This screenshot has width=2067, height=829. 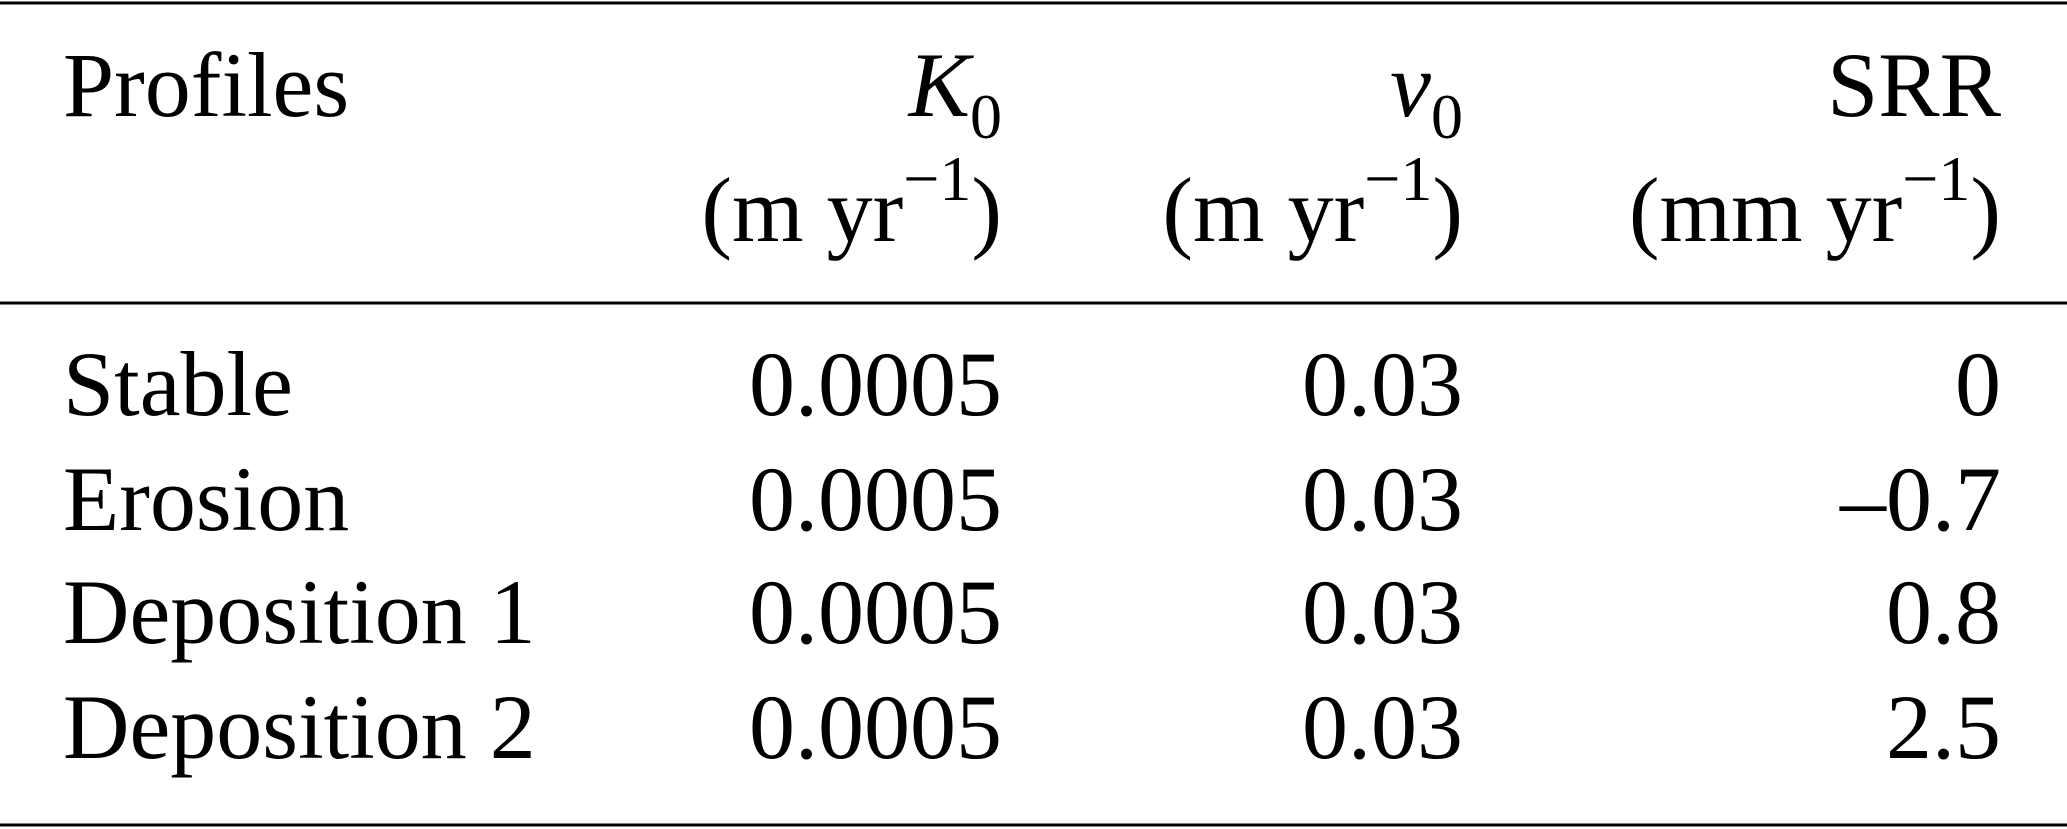 I want to click on header-label: SRR, so click(x=1914, y=85).